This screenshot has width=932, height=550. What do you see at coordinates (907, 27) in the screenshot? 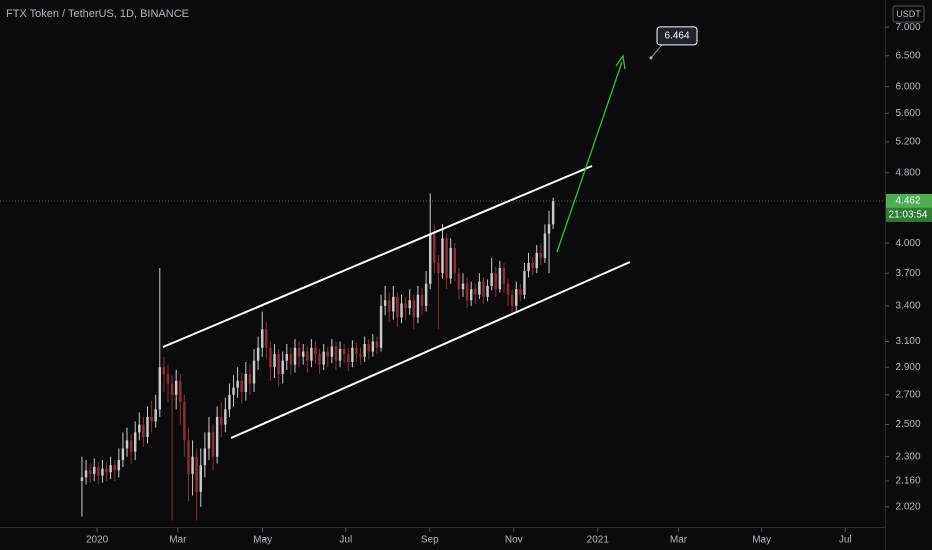
I see `y-tick-label: 7.000` at bounding box center [907, 27].